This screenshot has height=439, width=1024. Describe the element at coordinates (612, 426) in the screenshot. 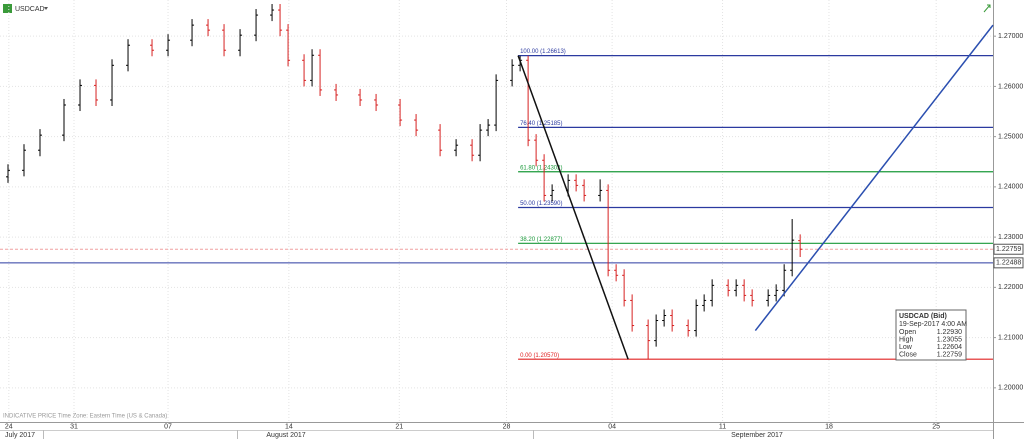

I see `x-tick-label: 04` at that location.